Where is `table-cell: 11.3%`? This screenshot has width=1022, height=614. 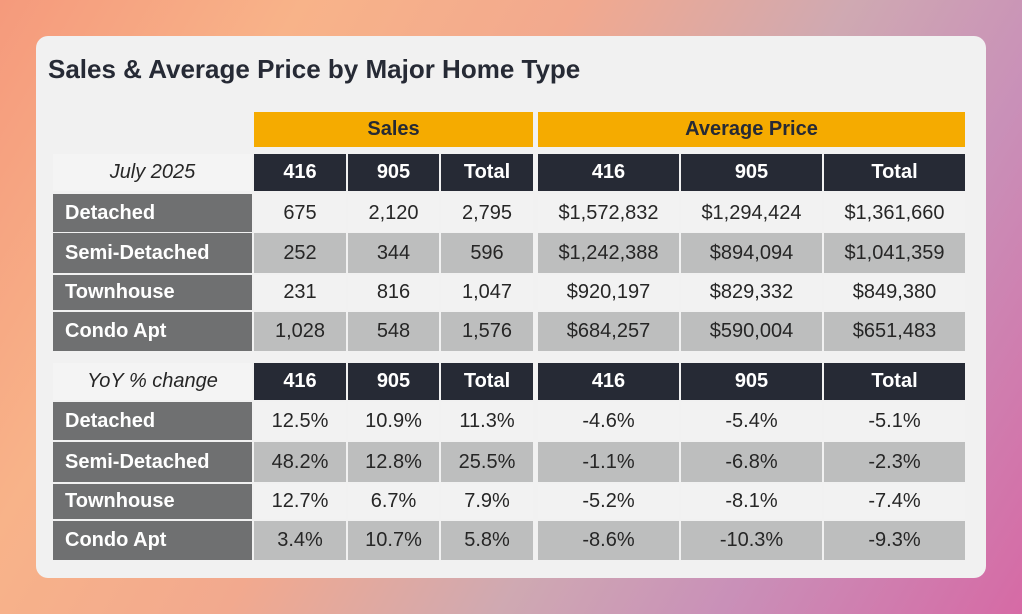
table-cell: 11.3% is located at coordinates (487, 421).